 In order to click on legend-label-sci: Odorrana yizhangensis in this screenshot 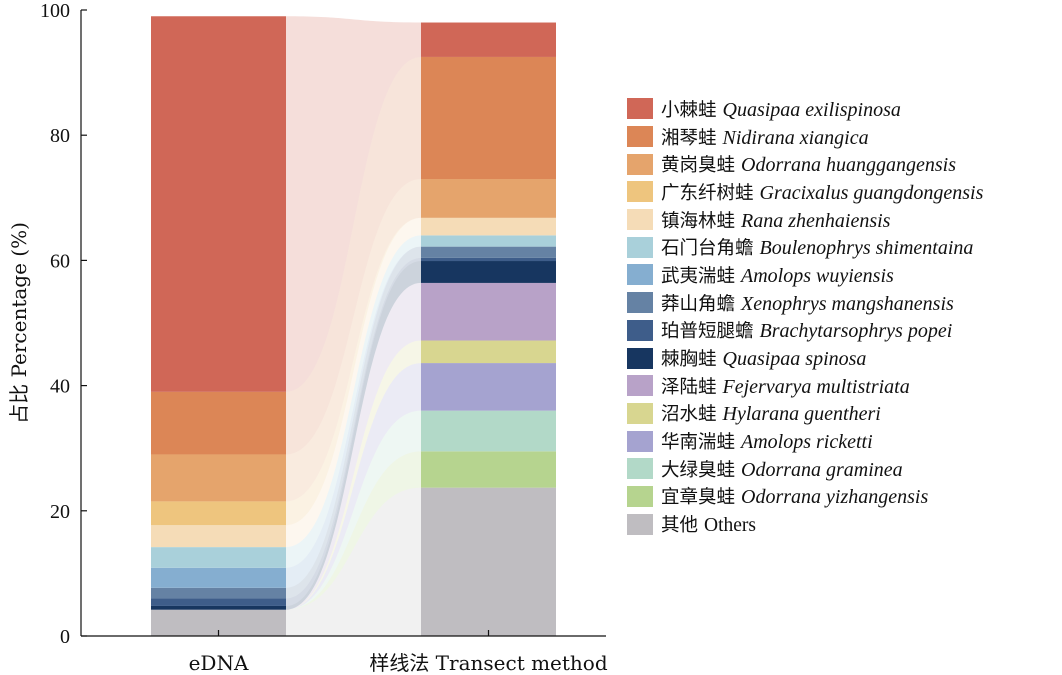, I will do `click(835, 497)`.